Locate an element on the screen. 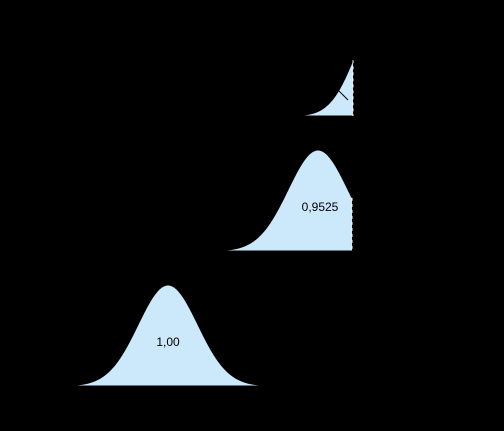 The height and width of the screenshot is (431, 504). curve-label: 1,00 is located at coordinates (168, 342).